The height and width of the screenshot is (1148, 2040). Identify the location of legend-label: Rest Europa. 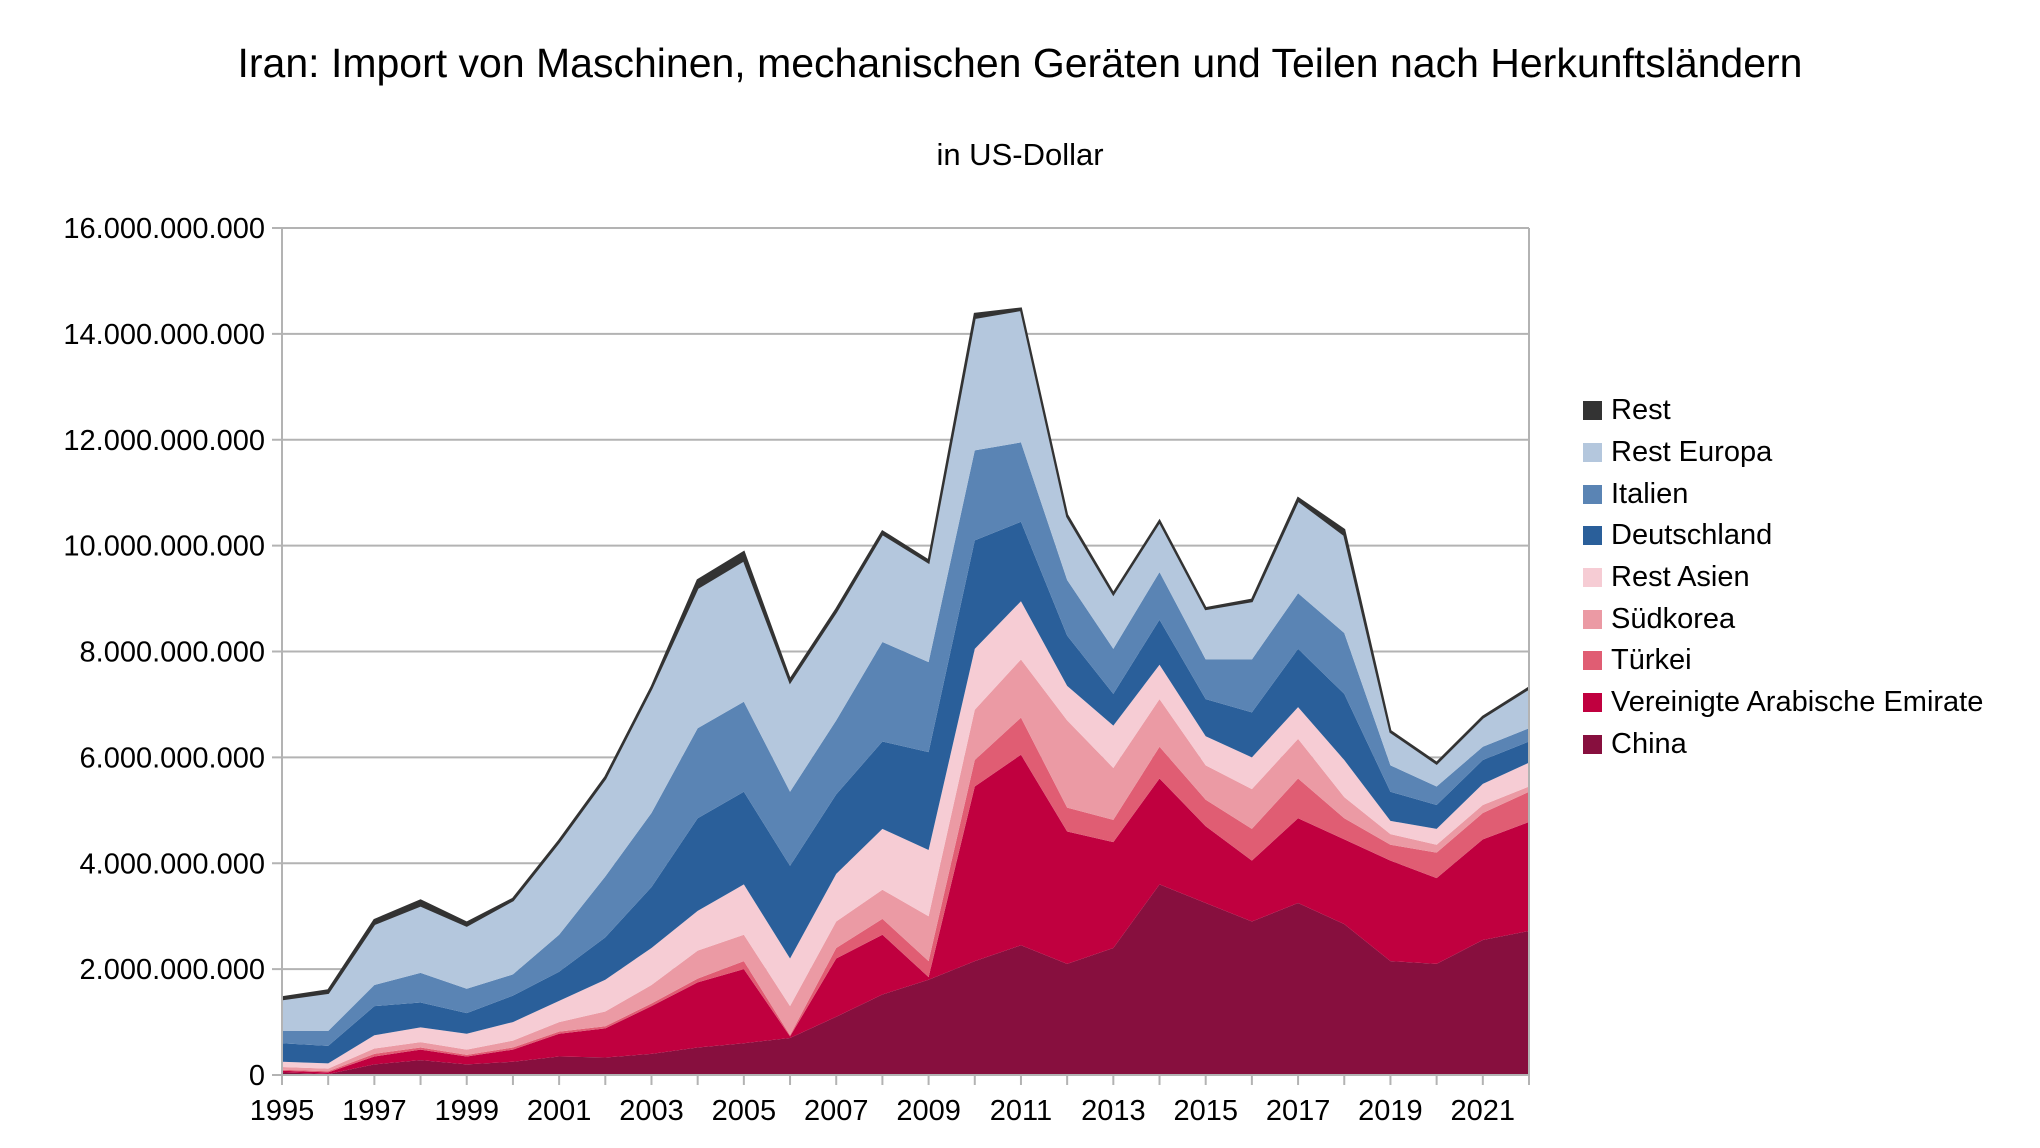
(1692, 452).